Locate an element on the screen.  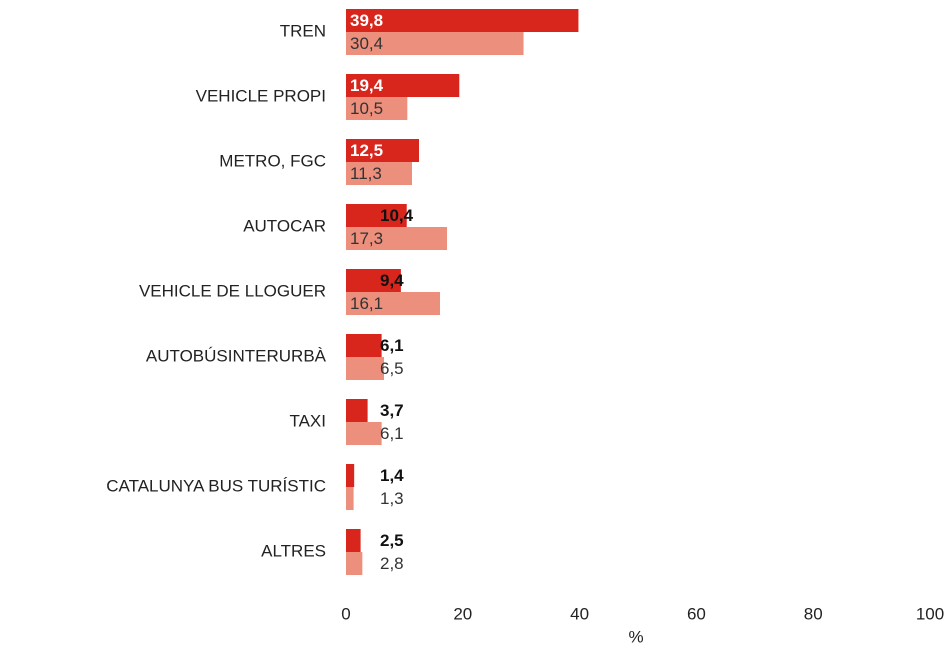
value-label: 10,5 is located at coordinates (366, 108).